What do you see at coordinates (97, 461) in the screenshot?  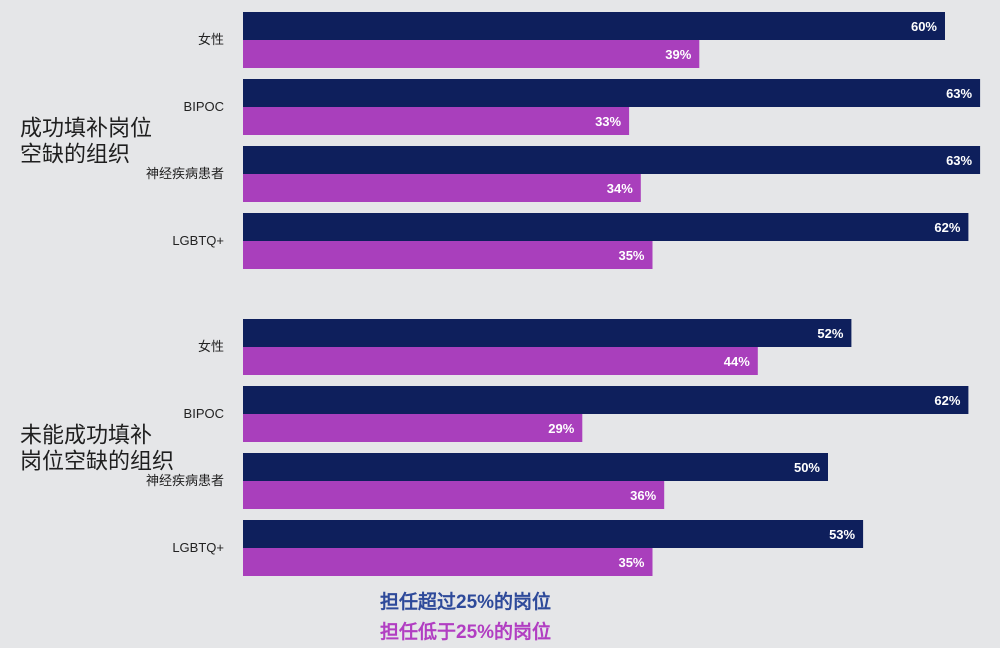 I see `group-title-line: 岗位空缺的组织` at bounding box center [97, 461].